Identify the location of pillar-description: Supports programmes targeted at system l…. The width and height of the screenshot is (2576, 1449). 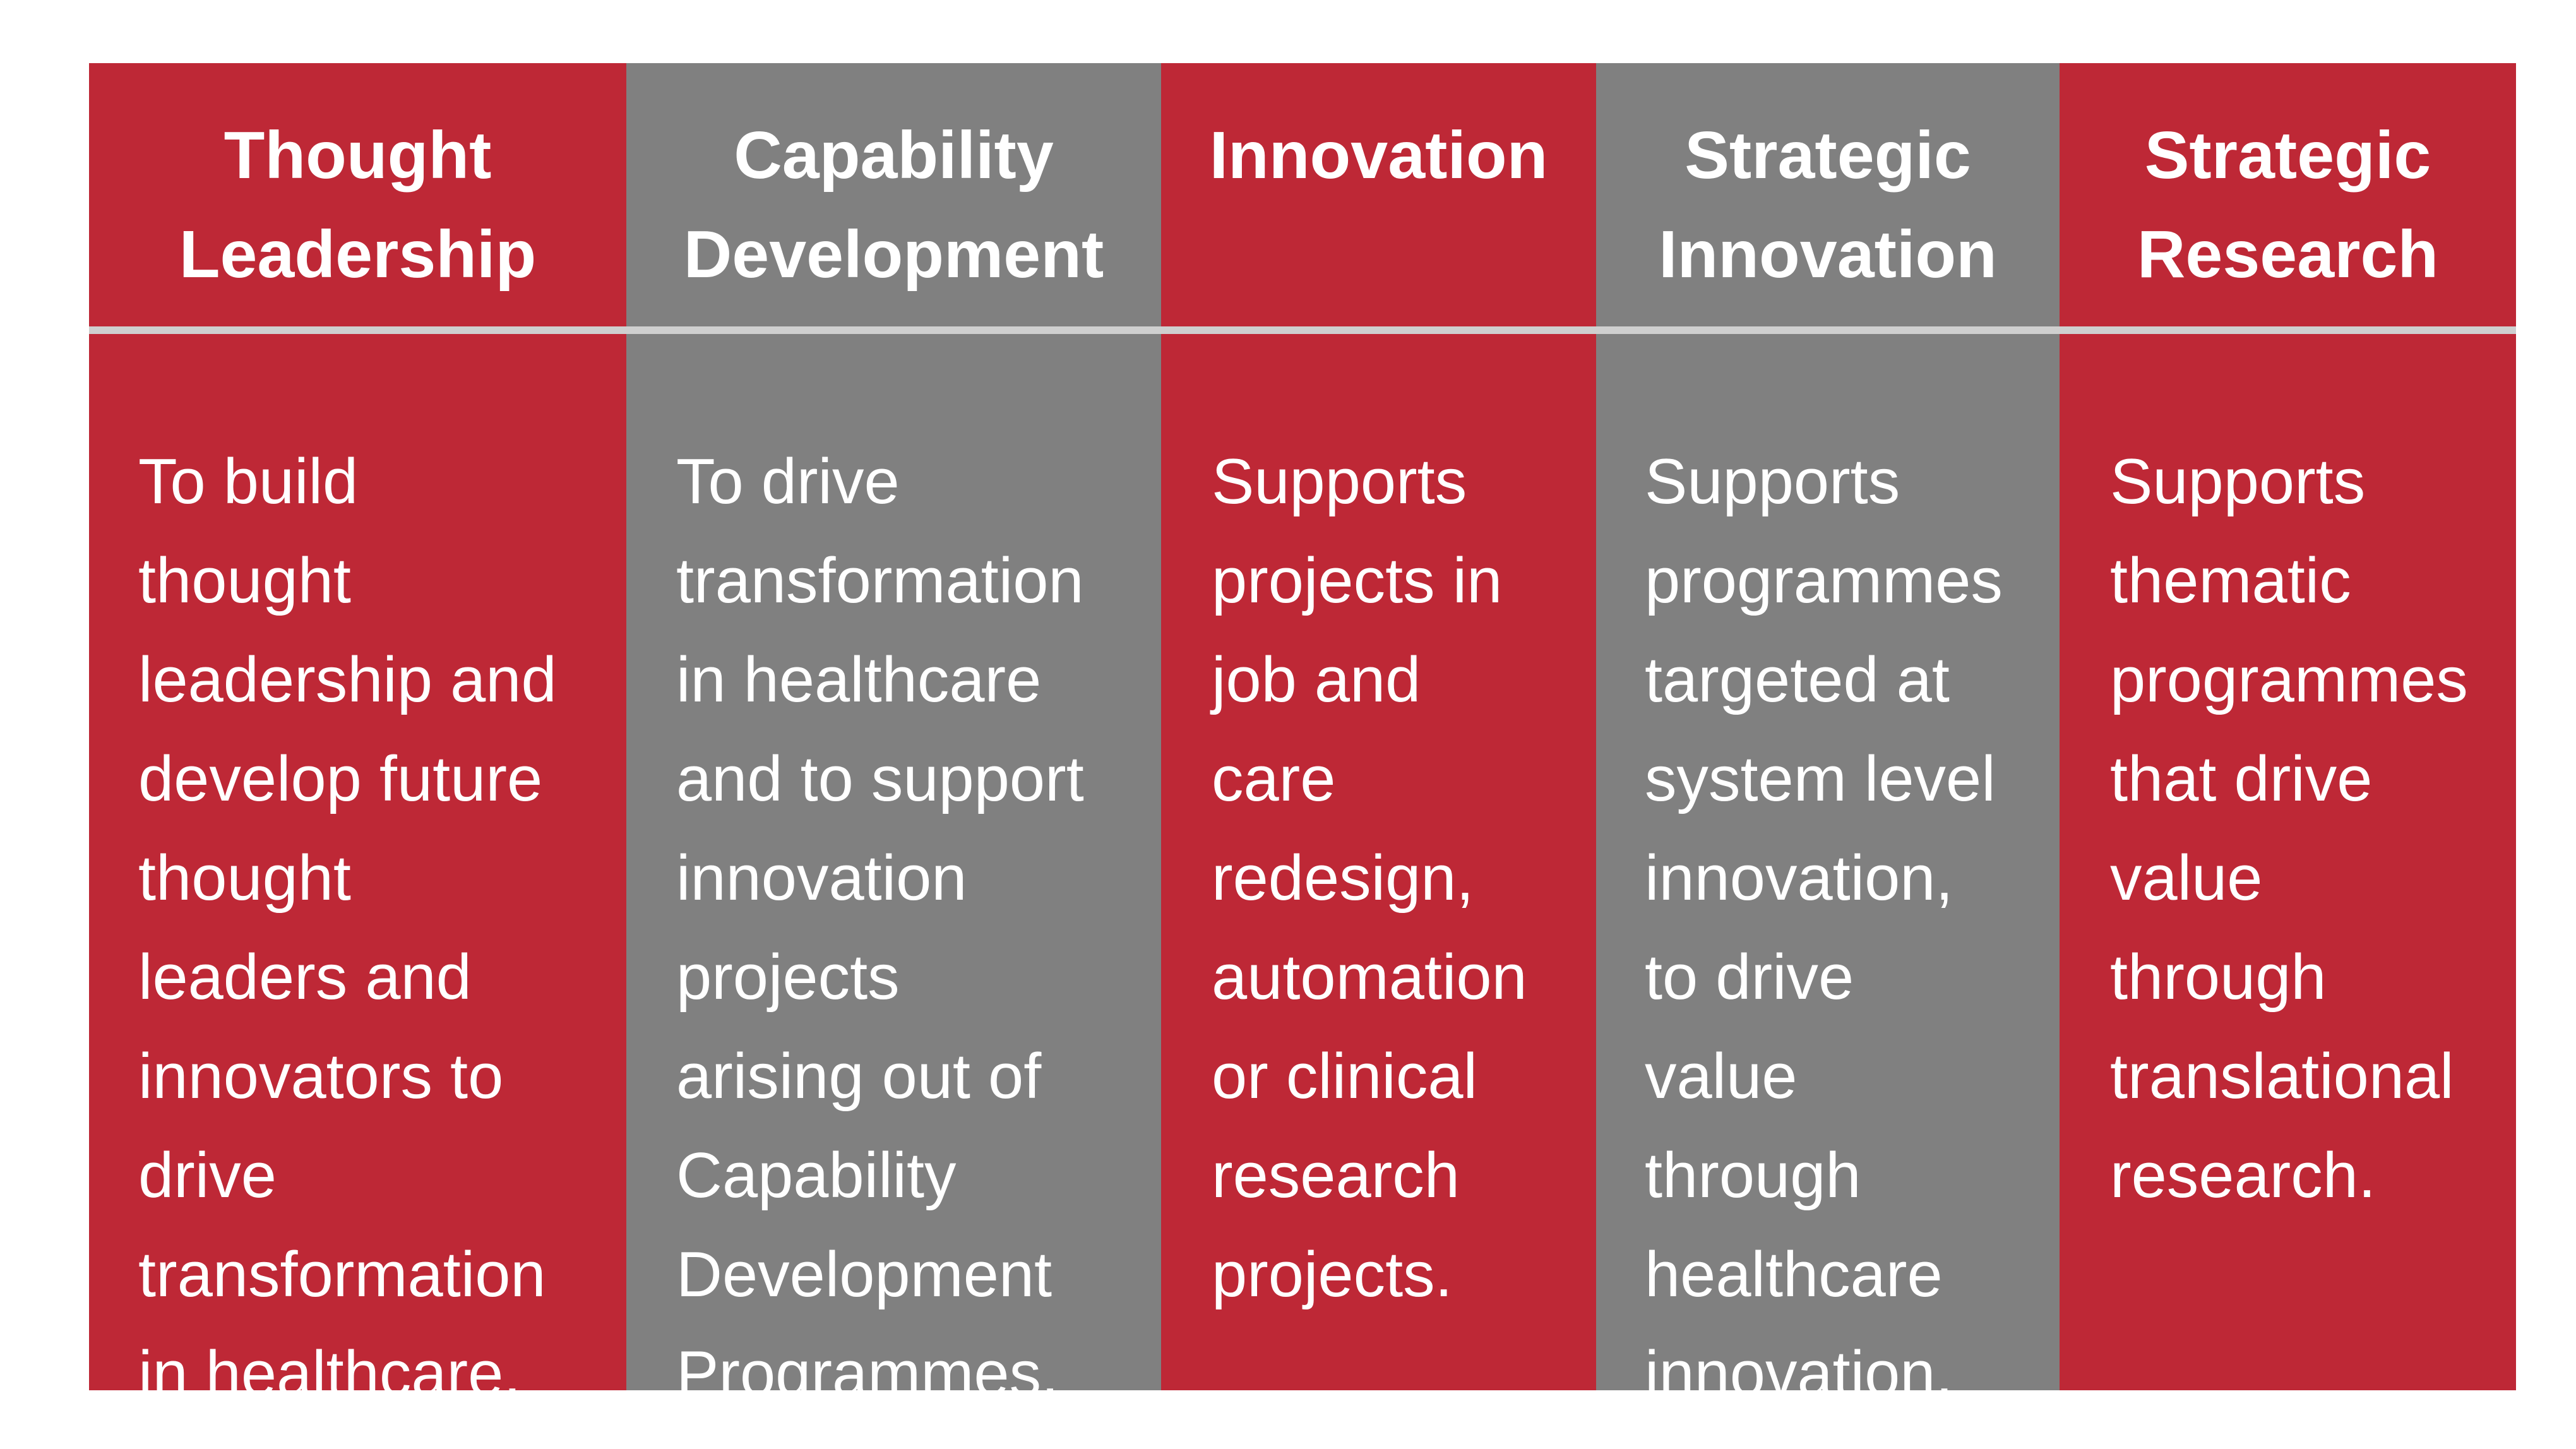
(1824, 927).